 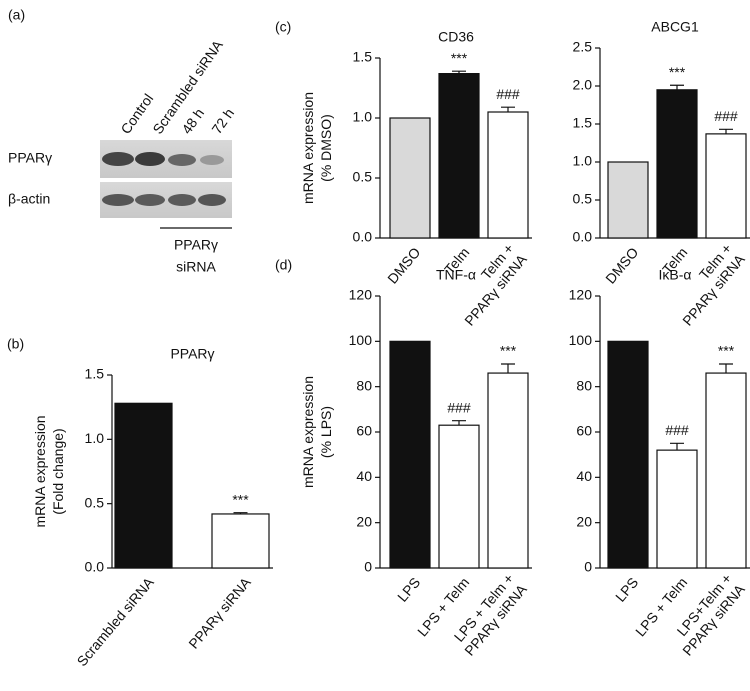 What do you see at coordinates (16, 15) in the screenshot?
I see `panel-label: (a)` at bounding box center [16, 15].